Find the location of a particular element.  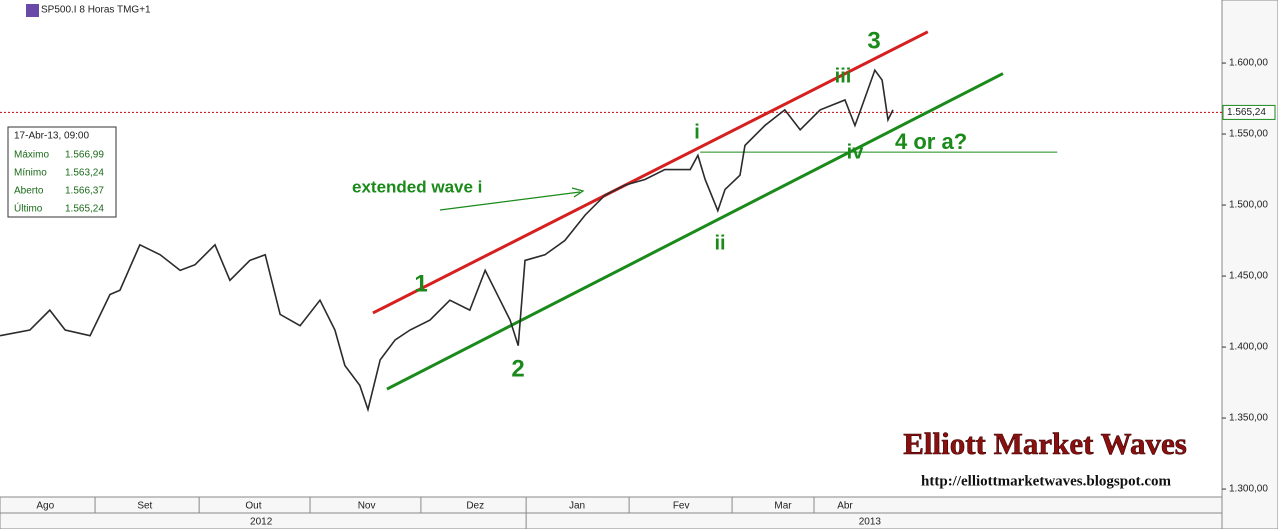

price-tag is located at coordinates (1249, 112).